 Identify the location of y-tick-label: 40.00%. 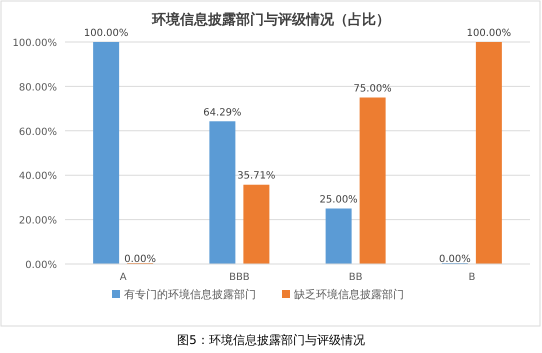
(37, 176).